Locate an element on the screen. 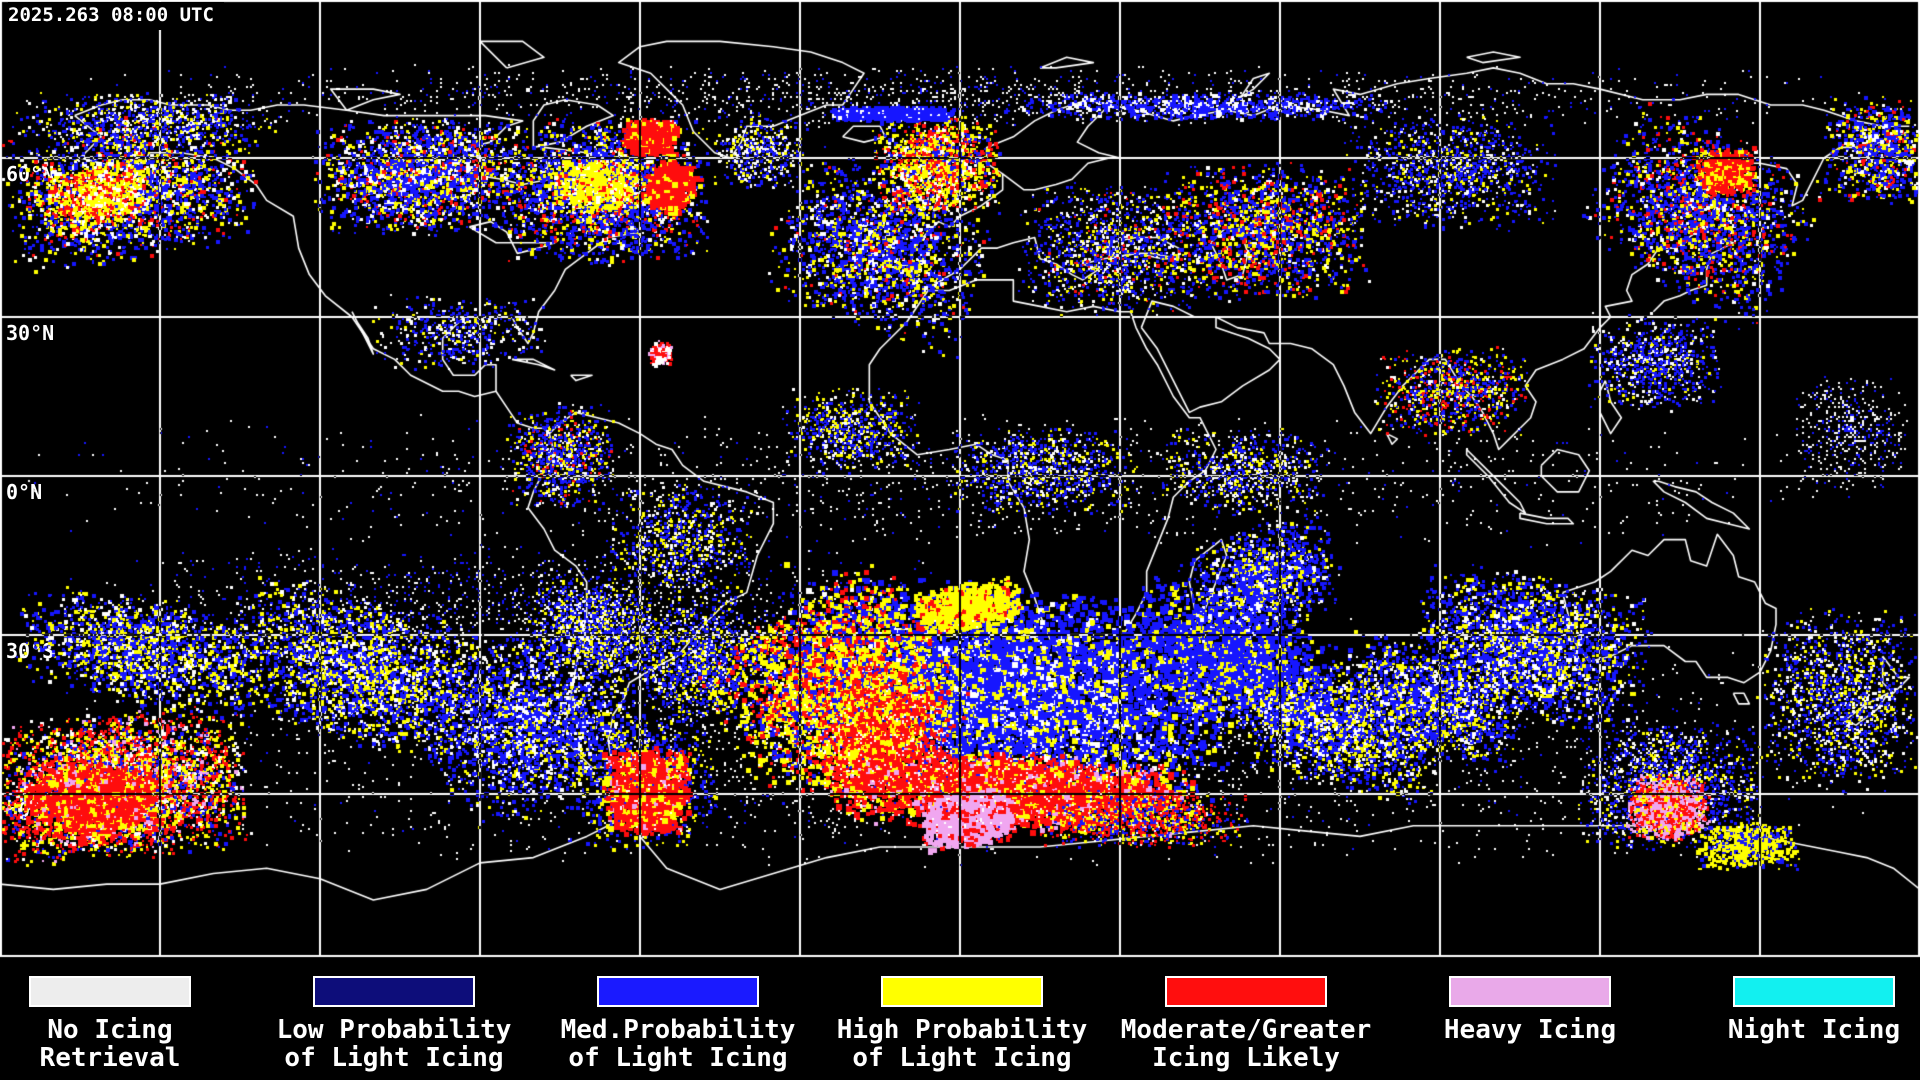 This screenshot has height=1080, width=1920. legend-item-high-prob: High Probability of Light Icing is located at coordinates (962, 1024).